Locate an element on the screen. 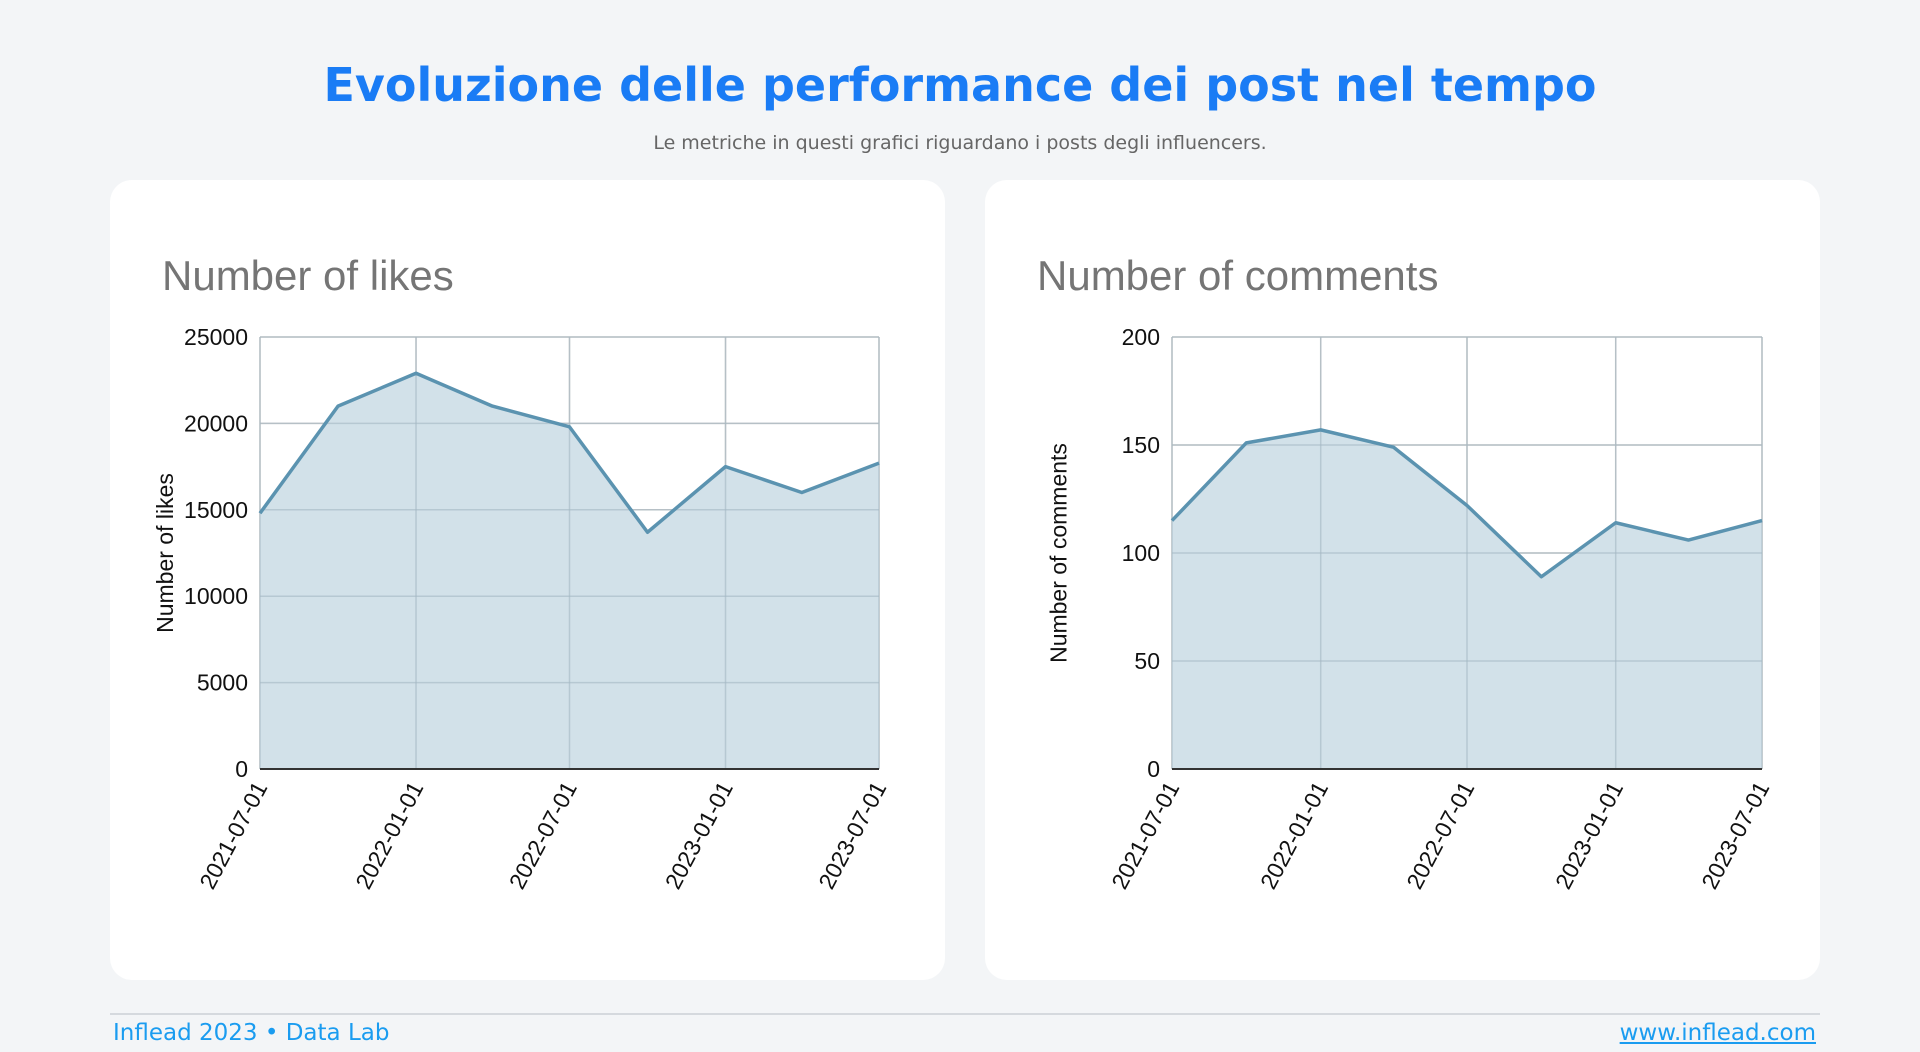 The width and height of the screenshot is (1920, 1052). chart-title: Number of comments is located at coordinates (1237, 275).